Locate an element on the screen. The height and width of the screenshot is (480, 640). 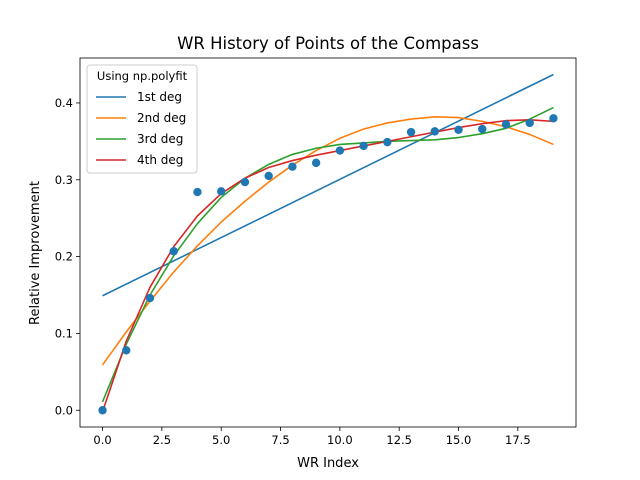
y-tick-label: 0.3 is located at coordinates (64, 180).